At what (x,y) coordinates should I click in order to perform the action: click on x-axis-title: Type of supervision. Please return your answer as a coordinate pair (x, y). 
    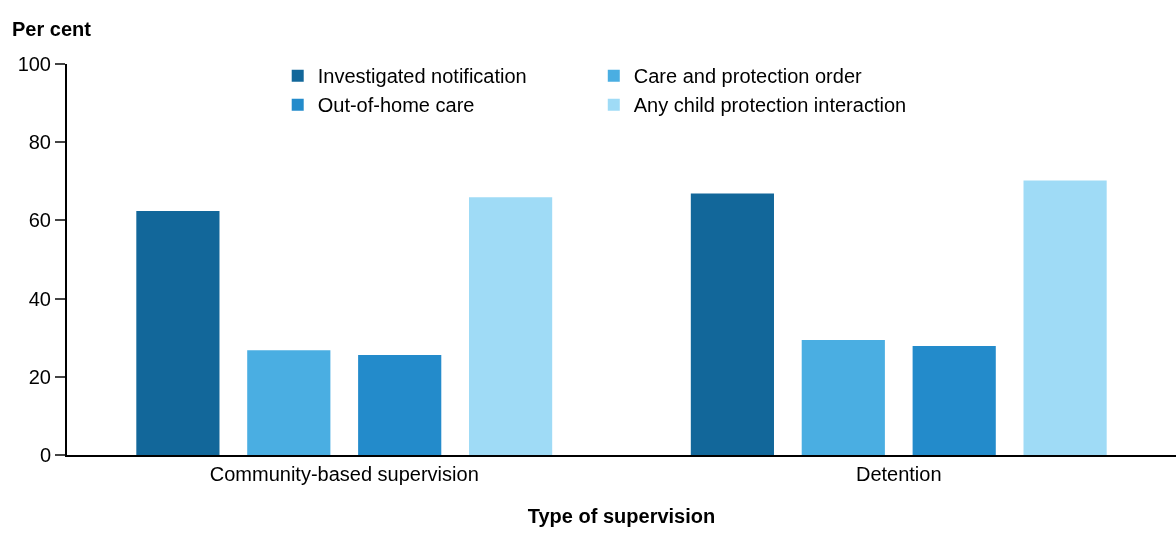
    Looking at the image, I should click on (621, 516).